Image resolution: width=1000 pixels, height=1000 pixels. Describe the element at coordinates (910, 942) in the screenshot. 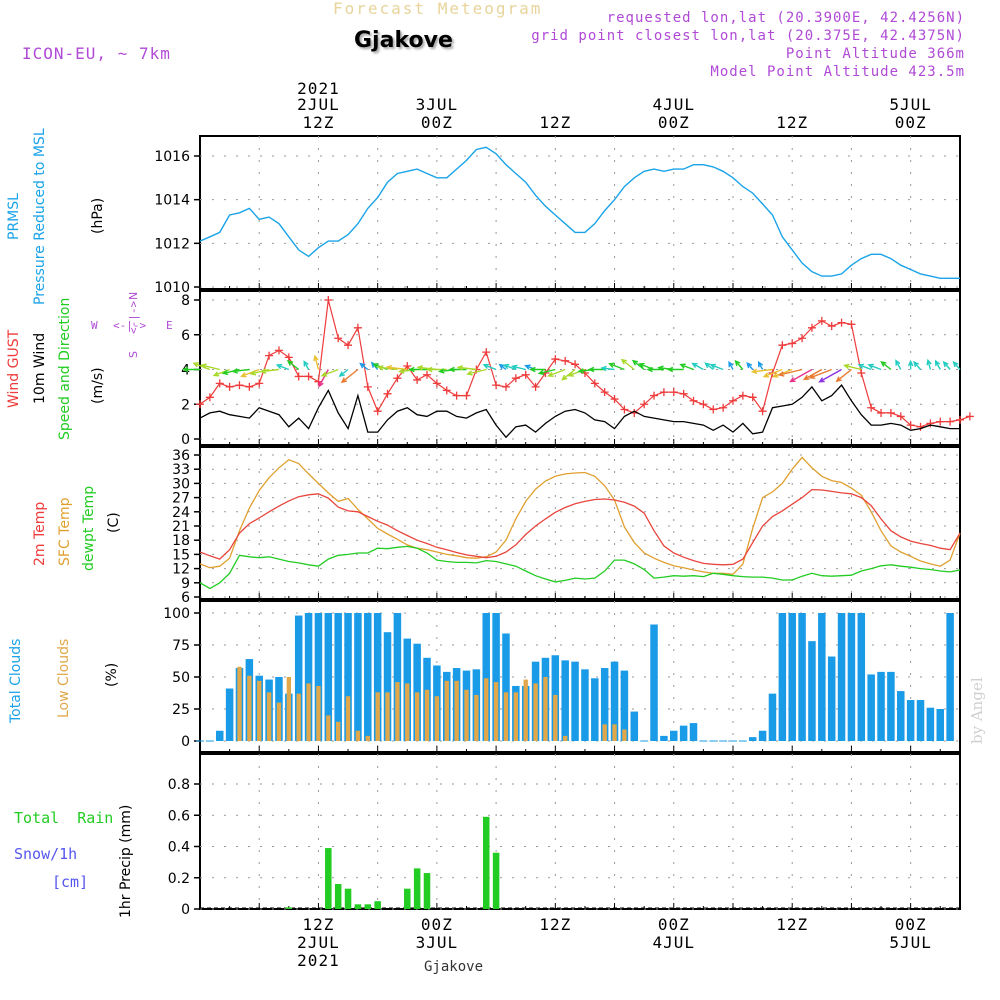

I see `bottom-time-label: 5JUL` at that location.